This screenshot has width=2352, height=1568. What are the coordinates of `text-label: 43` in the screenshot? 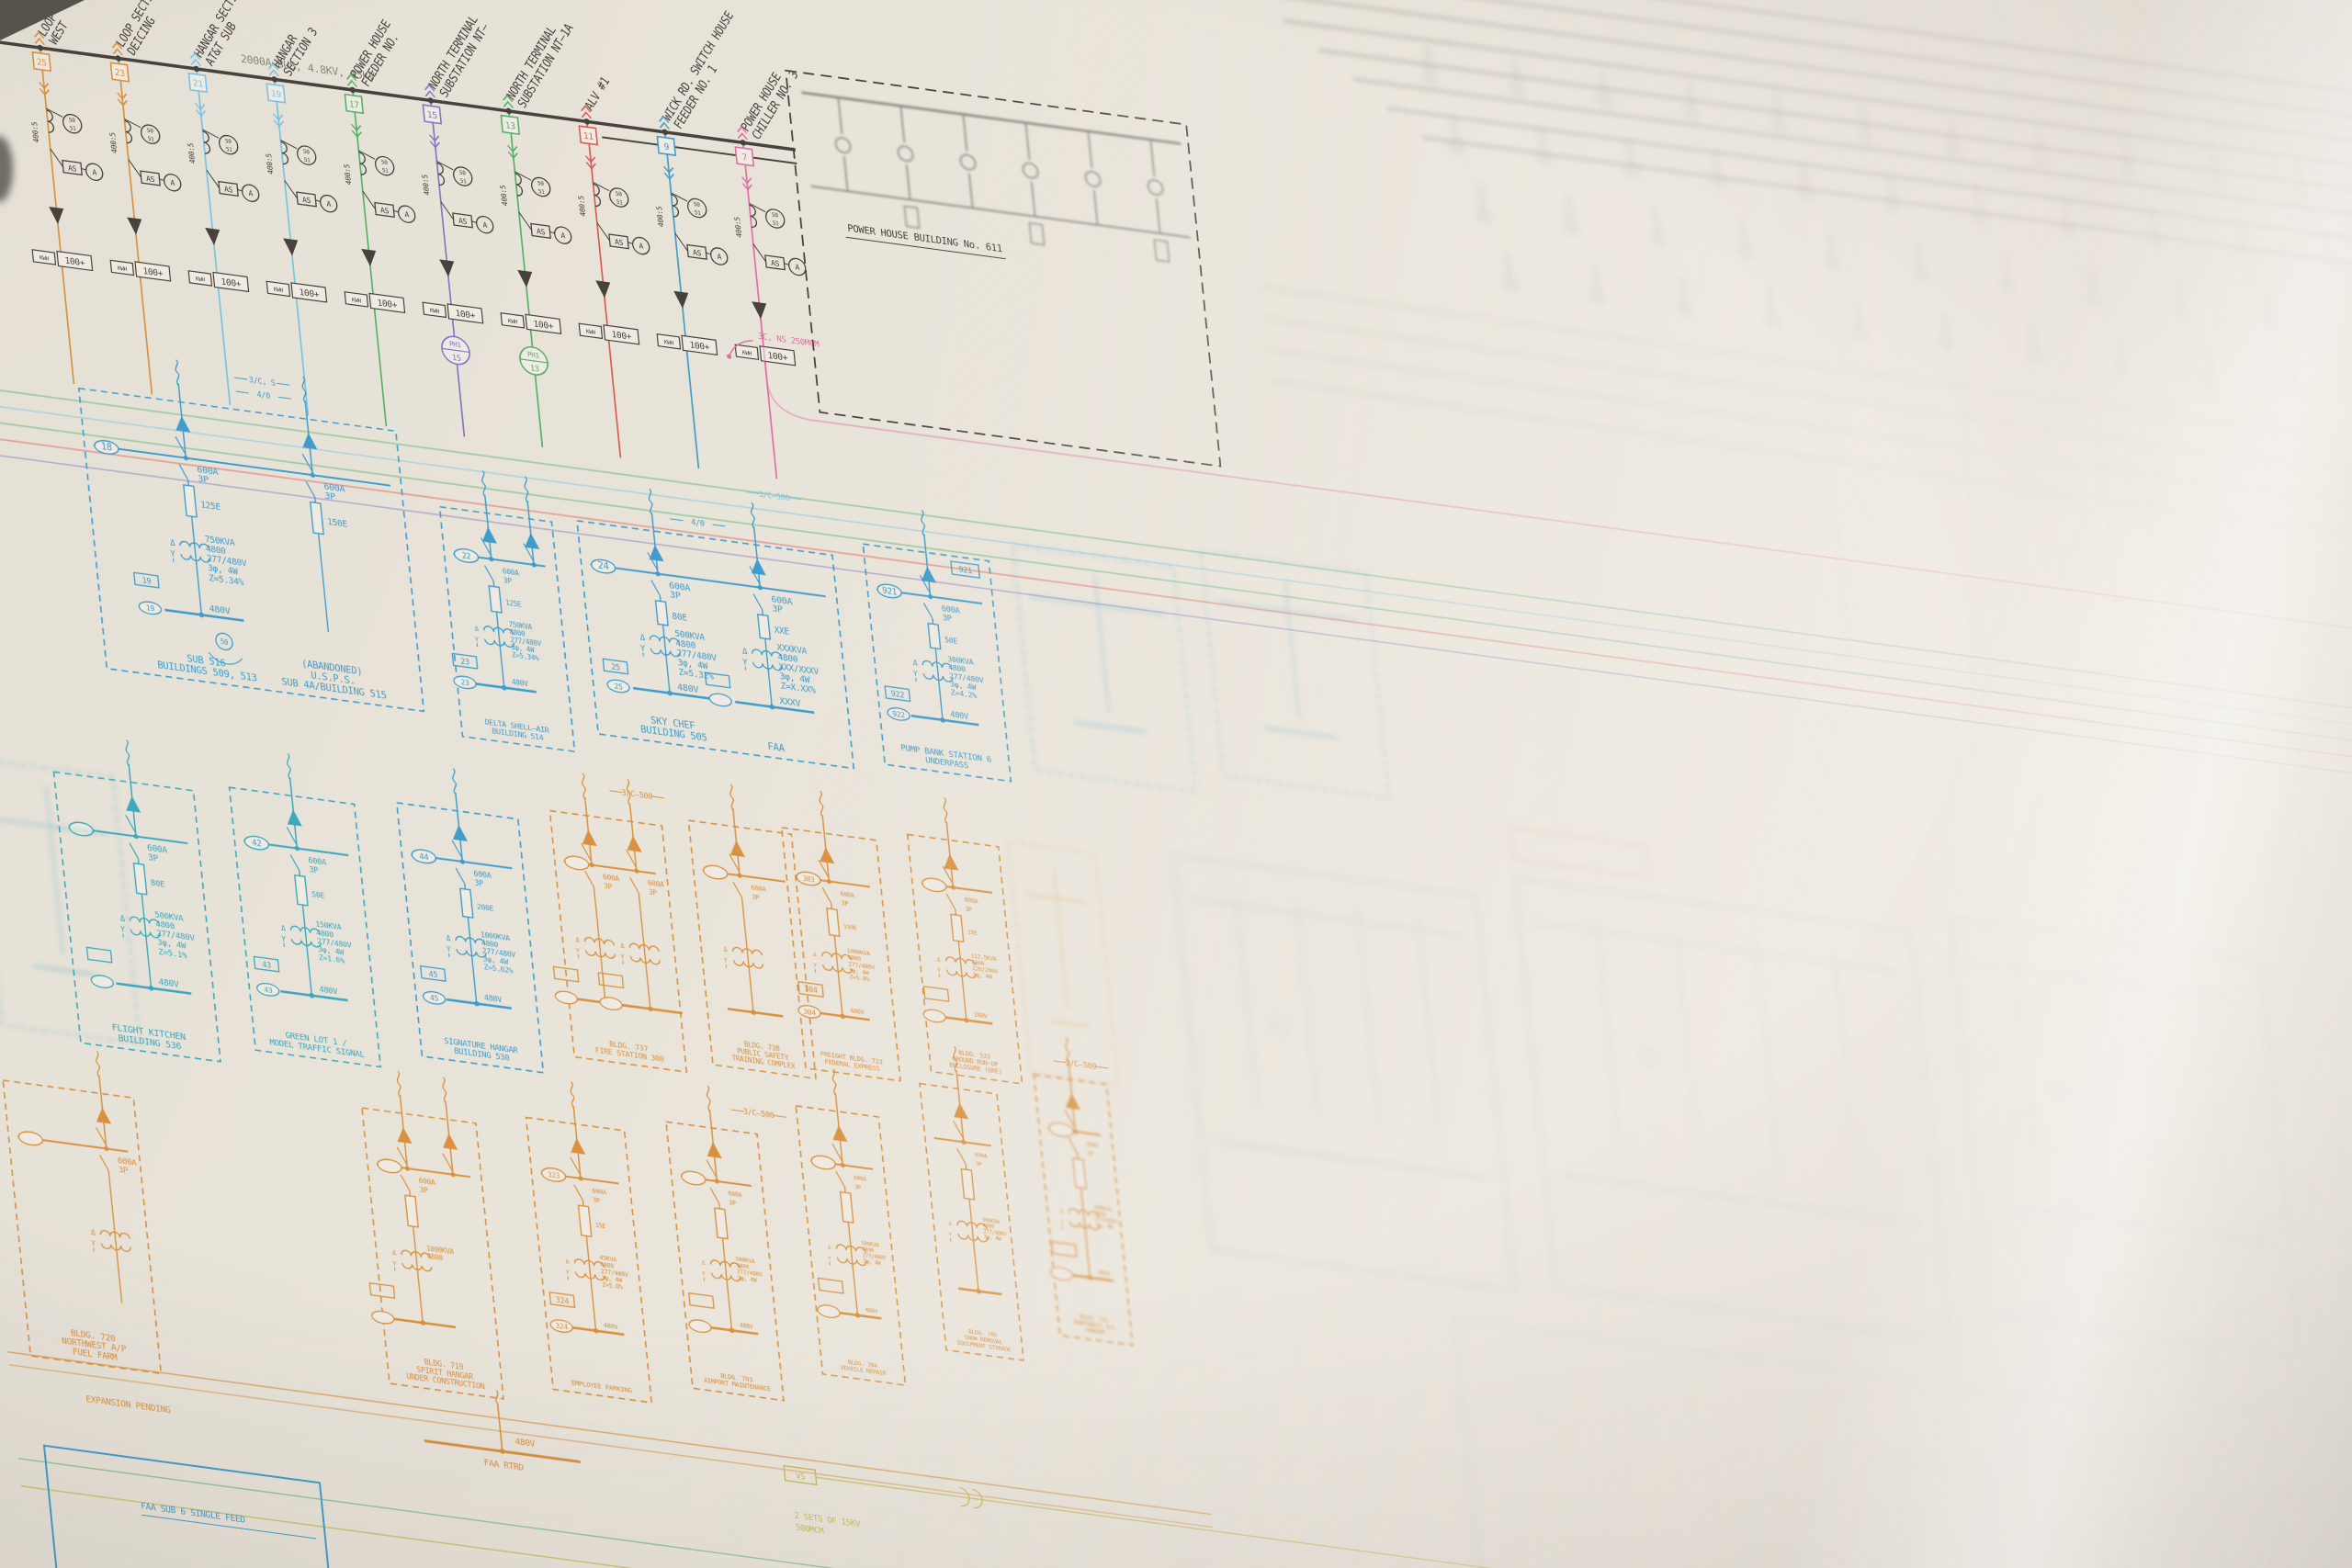 It's located at (268, 991).